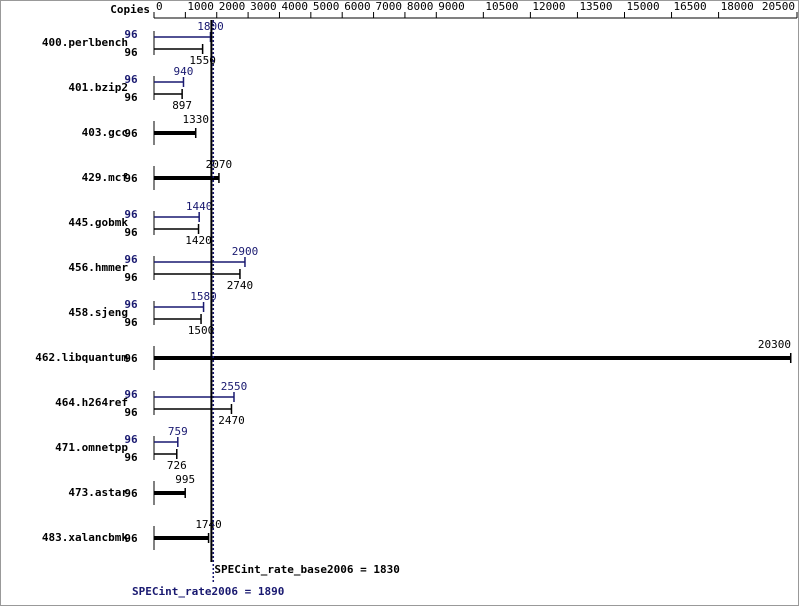  I want to click on x-tick-label: 7000, so click(389, 6).